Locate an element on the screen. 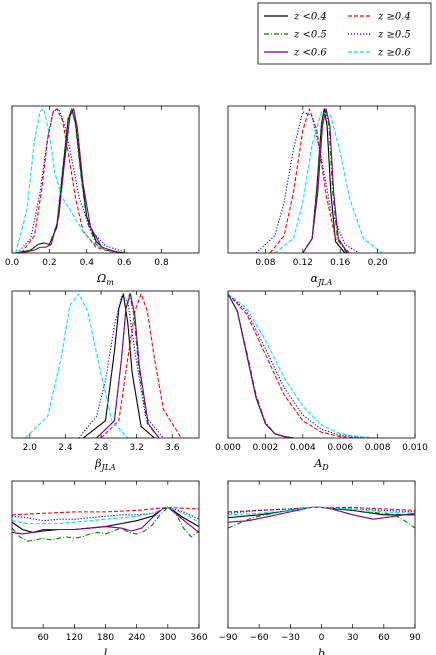  x-tick-label: 30 is located at coordinates (353, 638).